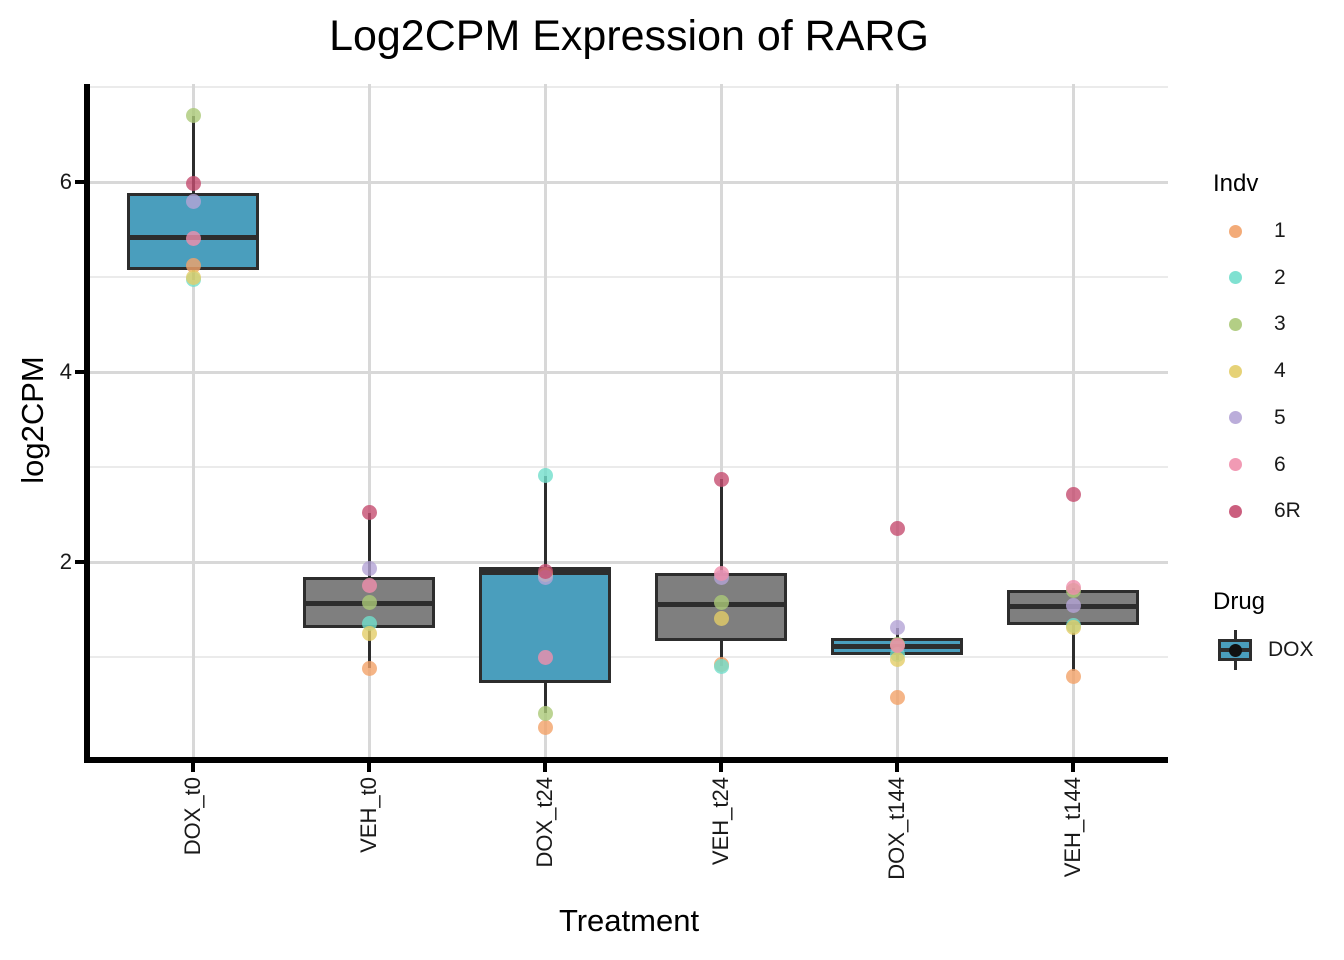 This screenshot has width=1344, height=960. I want to click on data-point-DOX_t144-indv4, so click(897, 660).